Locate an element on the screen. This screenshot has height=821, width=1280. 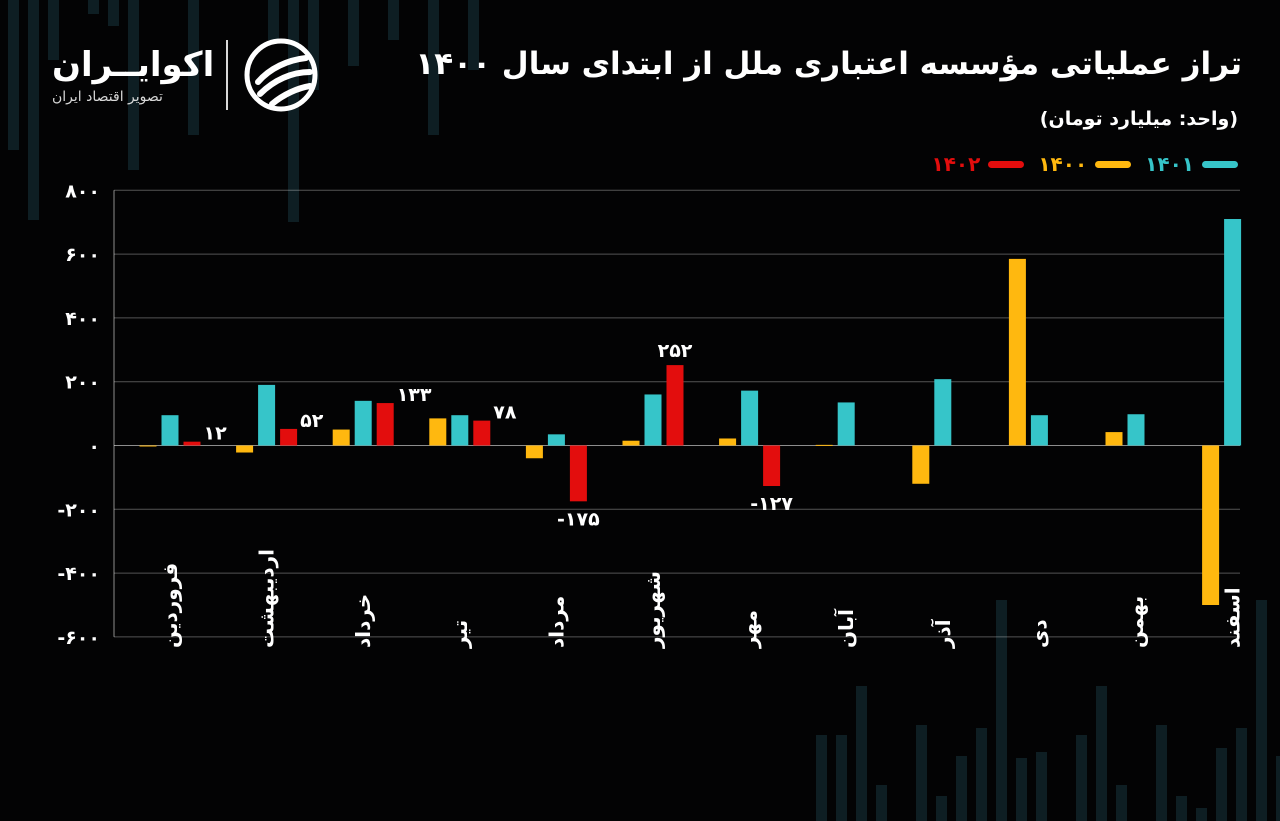
legend-item-1401: ۱۴۰۱ is located at coordinates (1191, 164).